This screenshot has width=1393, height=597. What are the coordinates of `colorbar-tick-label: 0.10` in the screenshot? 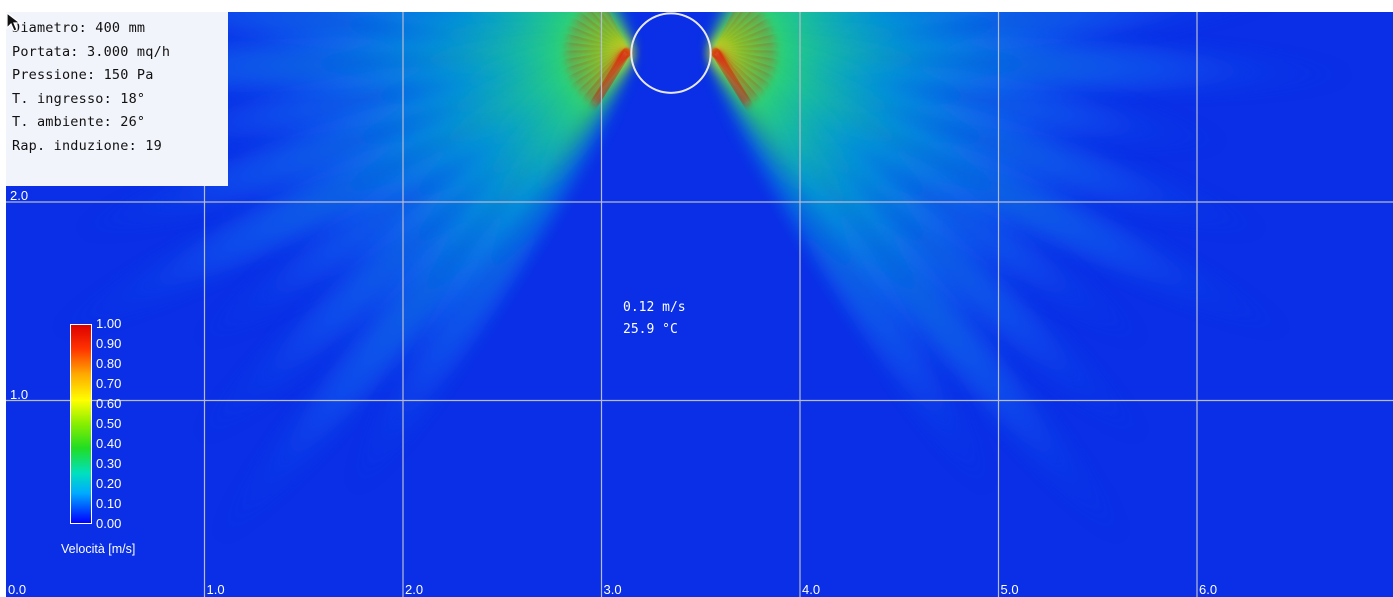 It's located at (109, 503).